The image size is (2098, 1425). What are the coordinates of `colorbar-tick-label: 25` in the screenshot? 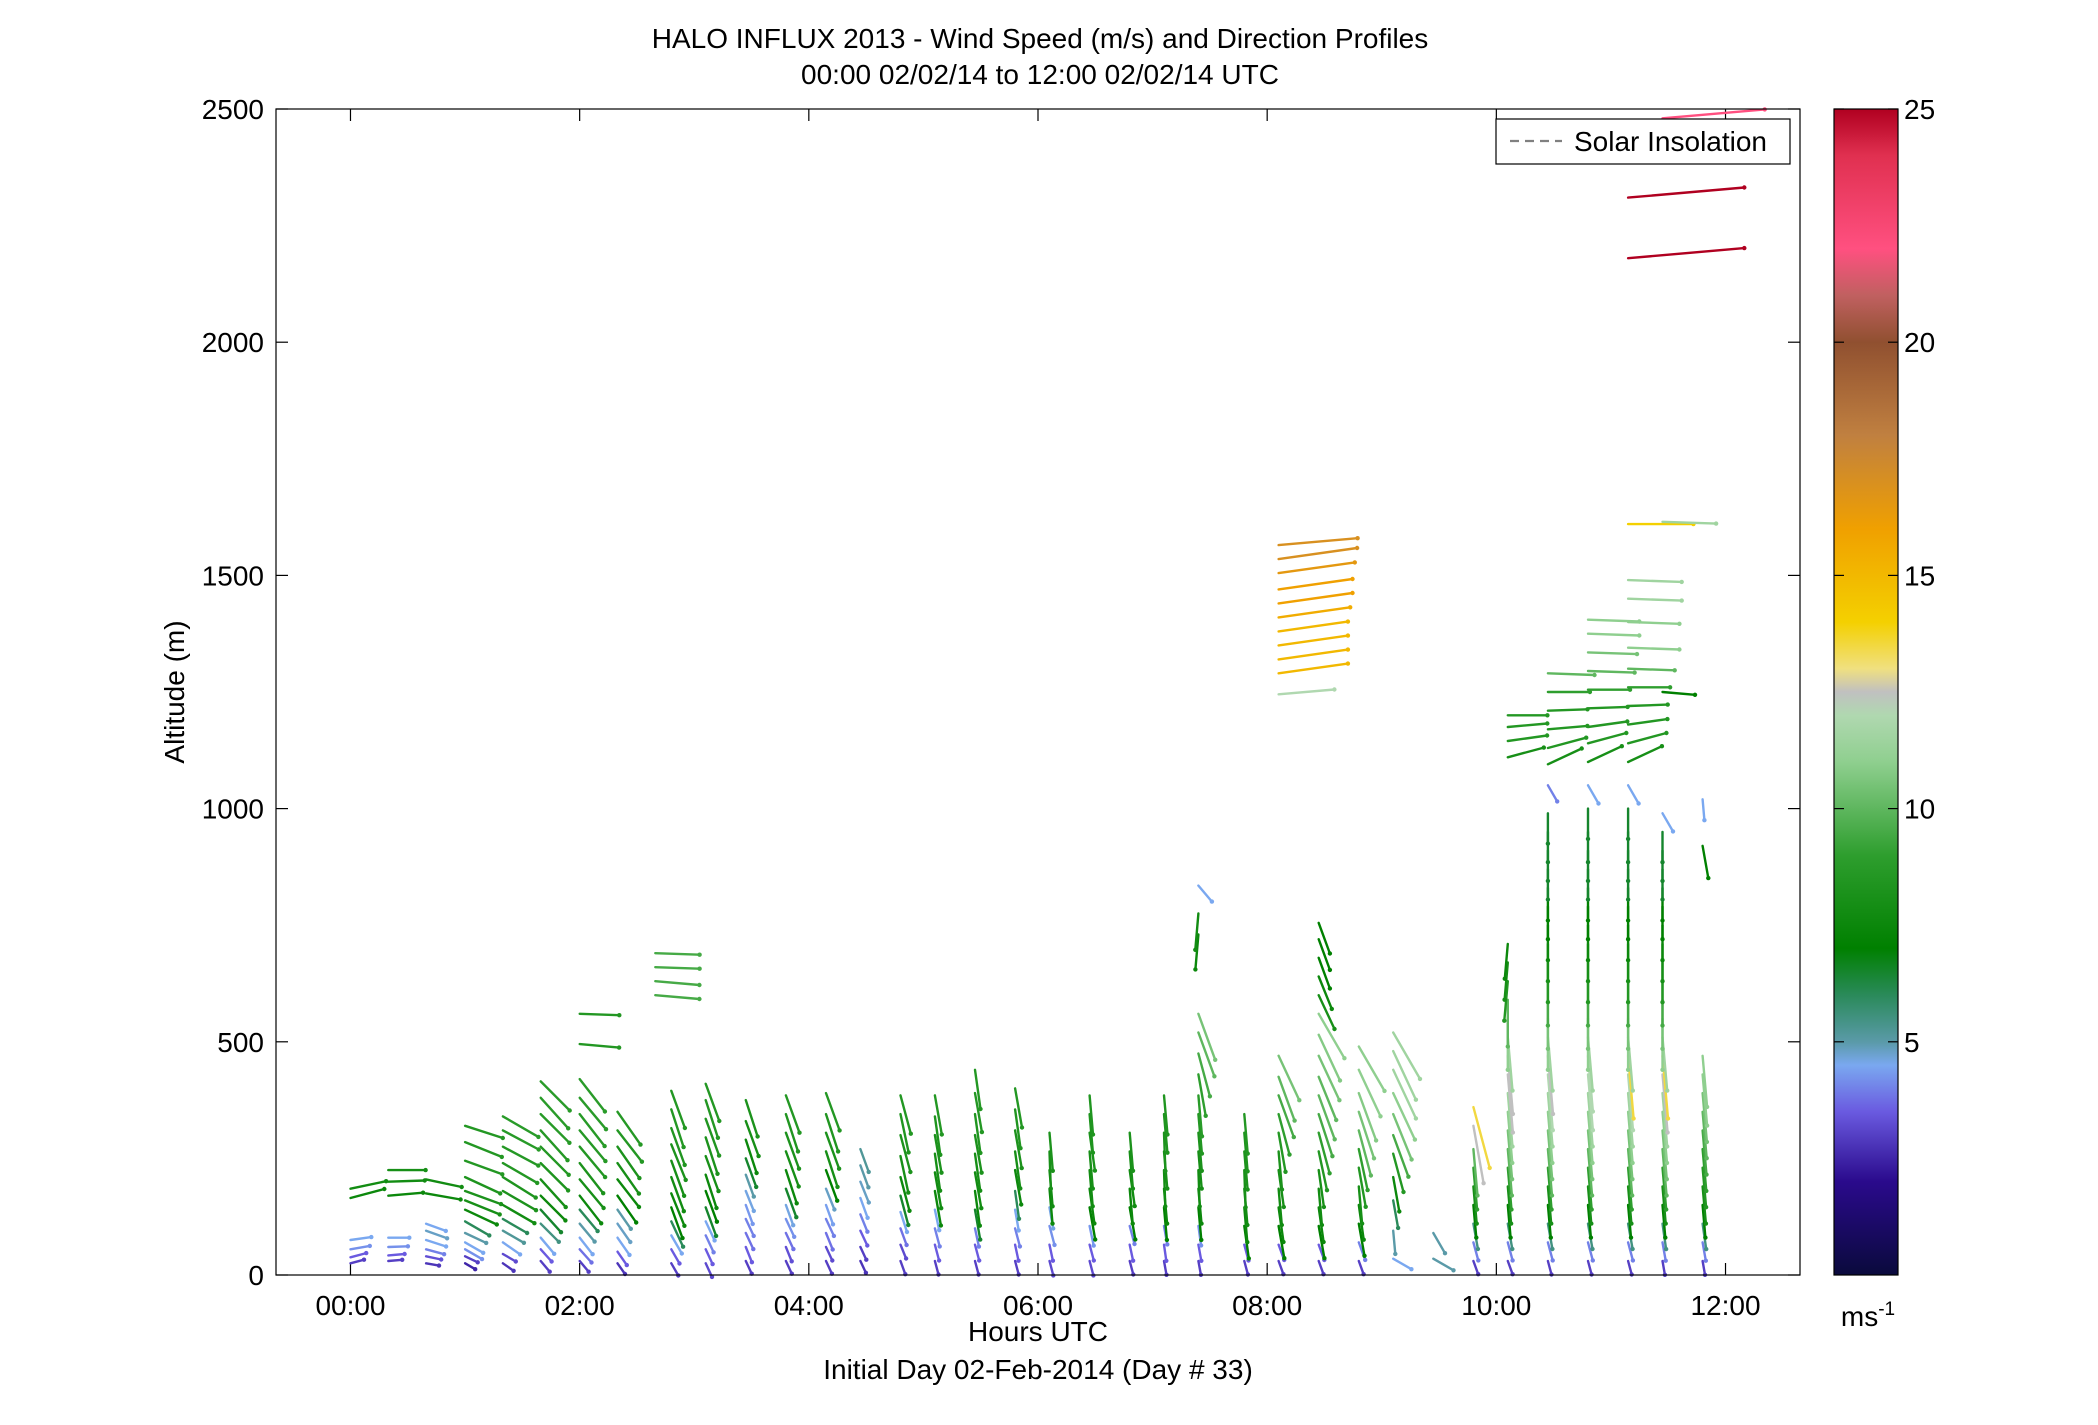 It's located at (1919, 109).